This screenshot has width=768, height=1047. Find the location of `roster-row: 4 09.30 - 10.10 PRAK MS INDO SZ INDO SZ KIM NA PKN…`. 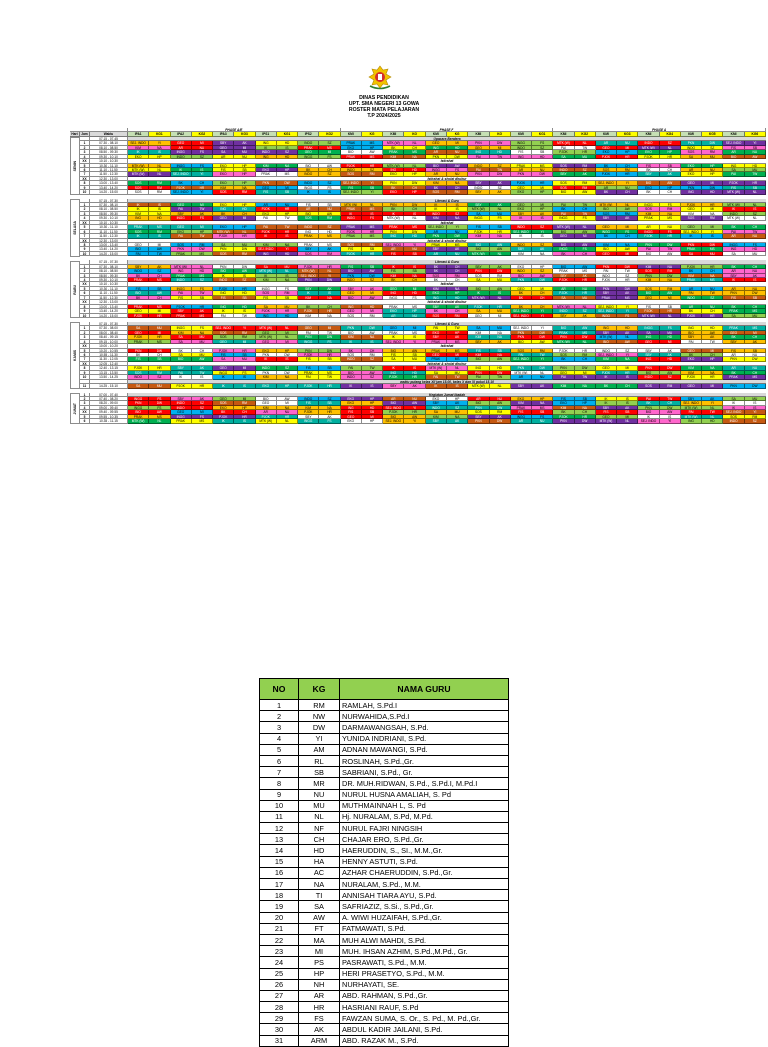

roster-row: 4 09.30 - 10.10 PRAK MS INDO SZ INDO SZ KIM NA PKN… is located at coordinates (418, 280).